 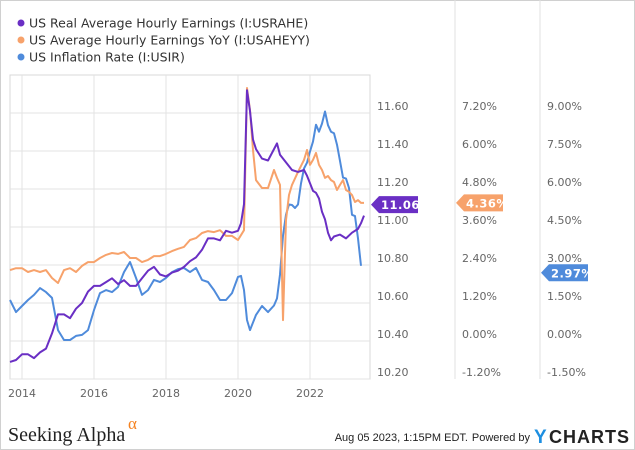 What do you see at coordinates (564, 144) in the screenshot?
I see `y-tick-label-usir: 7.50%` at bounding box center [564, 144].